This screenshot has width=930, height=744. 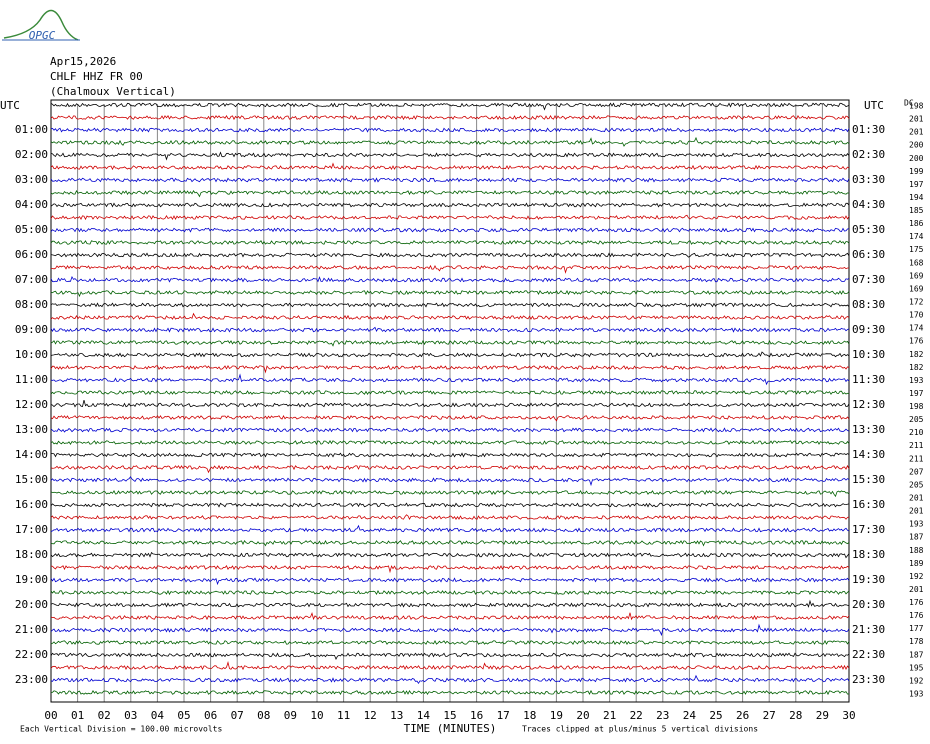 What do you see at coordinates (370, 715) in the screenshot?
I see `x-tick-label: 12` at bounding box center [370, 715].